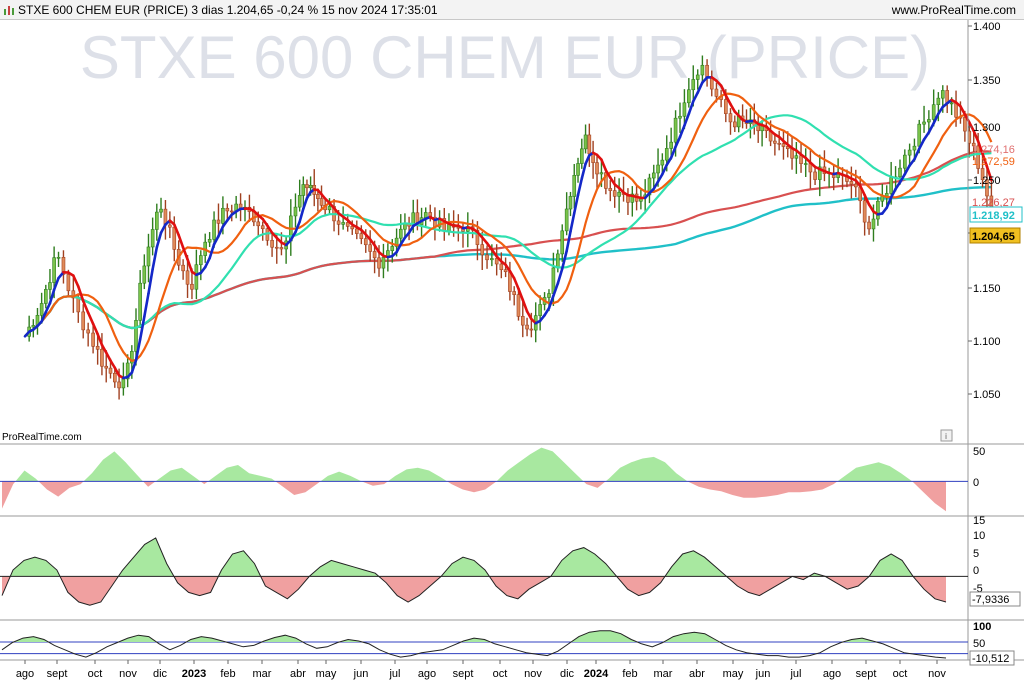 The width and height of the screenshot is (1024, 683). What do you see at coordinates (95, 674) in the screenshot?
I see `x-tick-label: oct` at bounding box center [95, 674].